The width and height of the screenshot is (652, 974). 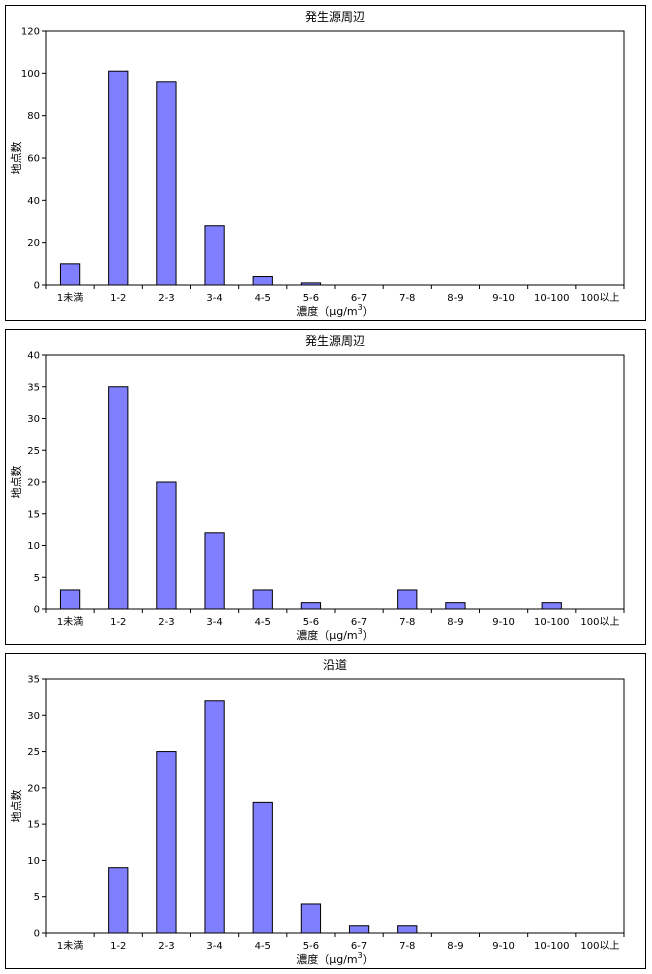 I want to click on y-tick-label: 60, so click(x=33, y=159).